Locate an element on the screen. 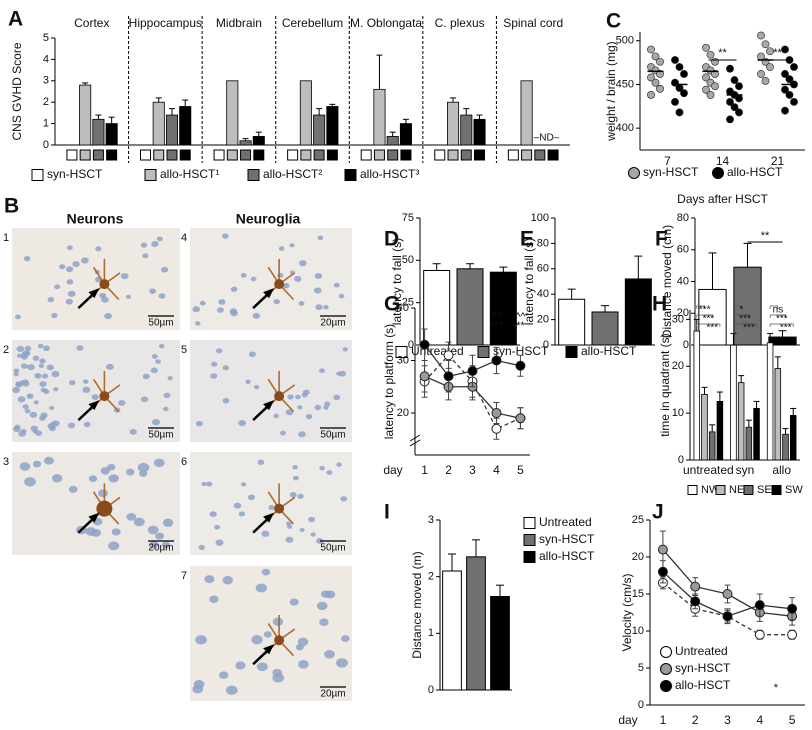 The width and height of the screenshot is (812, 730). y-axis-label: latency to platform (s) is located at coordinates (389, 381).